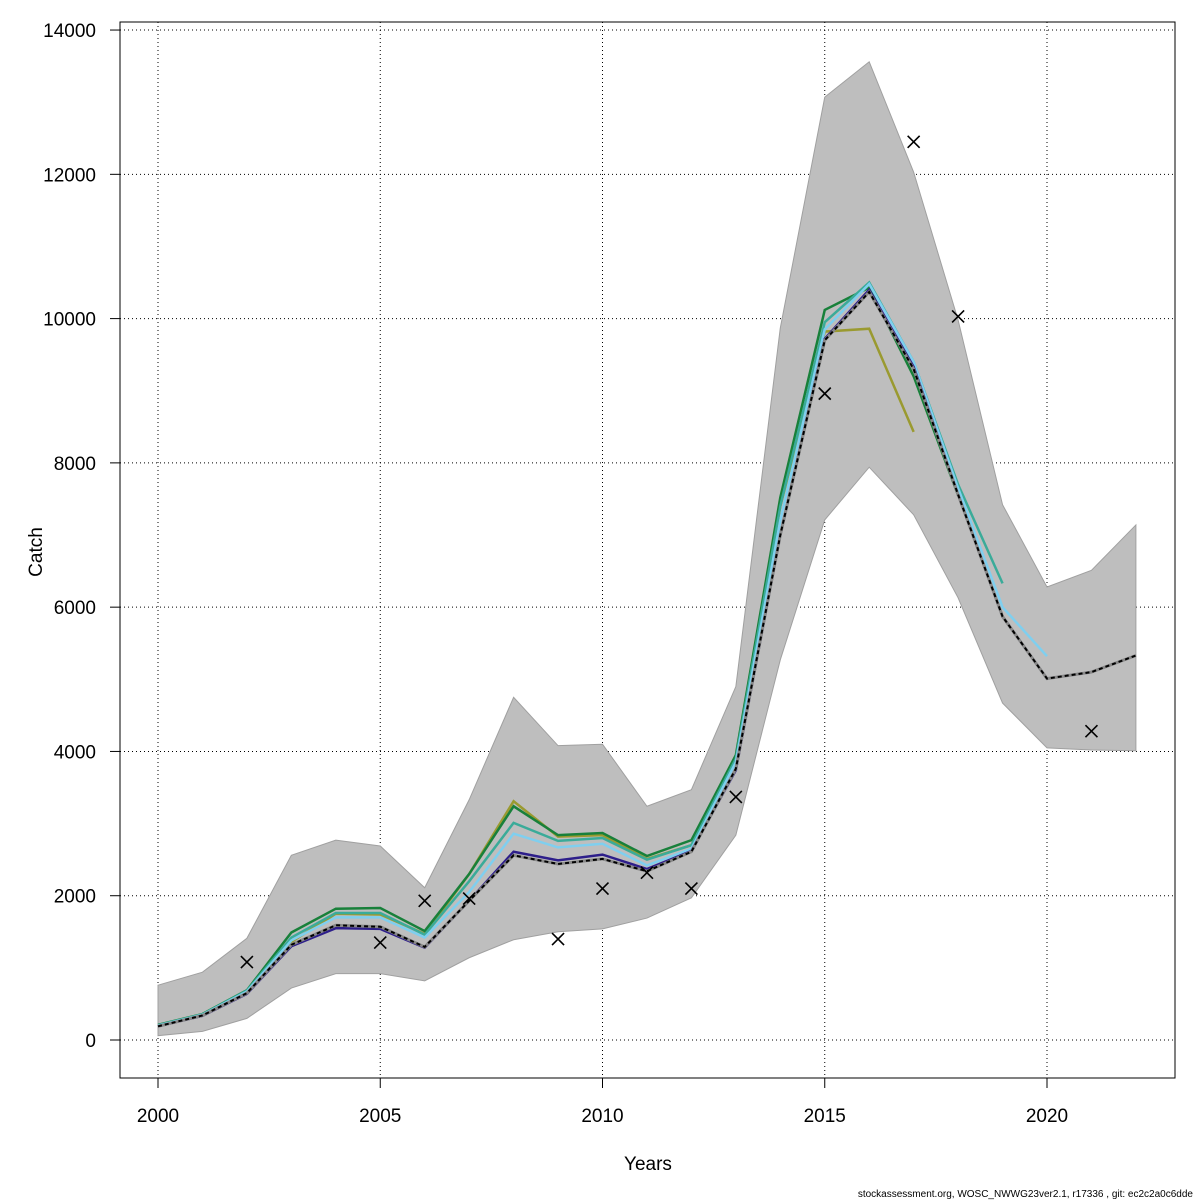  What do you see at coordinates (1047, 1116) in the screenshot?
I see `x-tick-label: 2020` at bounding box center [1047, 1116].